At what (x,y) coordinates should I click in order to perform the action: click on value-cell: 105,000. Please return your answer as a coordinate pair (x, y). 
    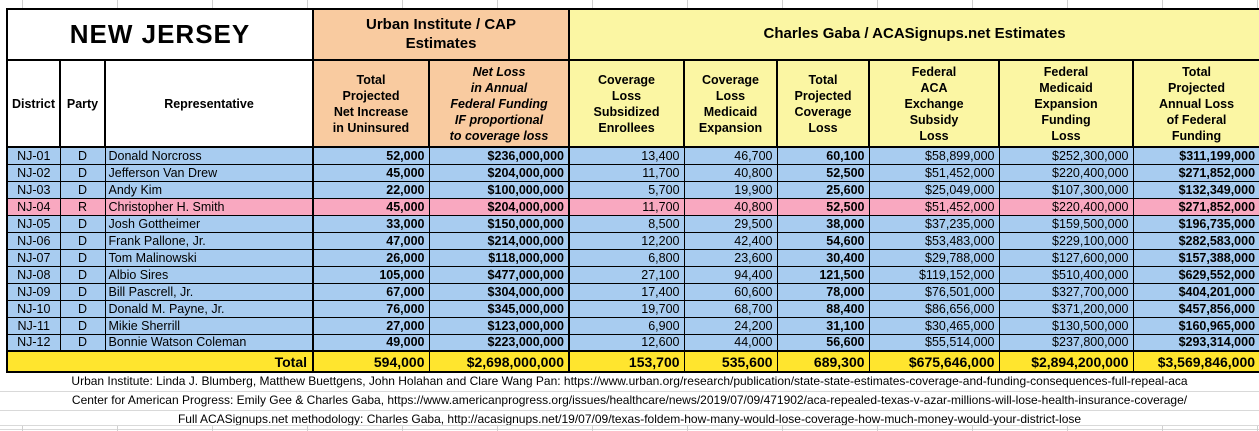
    Looking at the image, I should click on (371, 274).